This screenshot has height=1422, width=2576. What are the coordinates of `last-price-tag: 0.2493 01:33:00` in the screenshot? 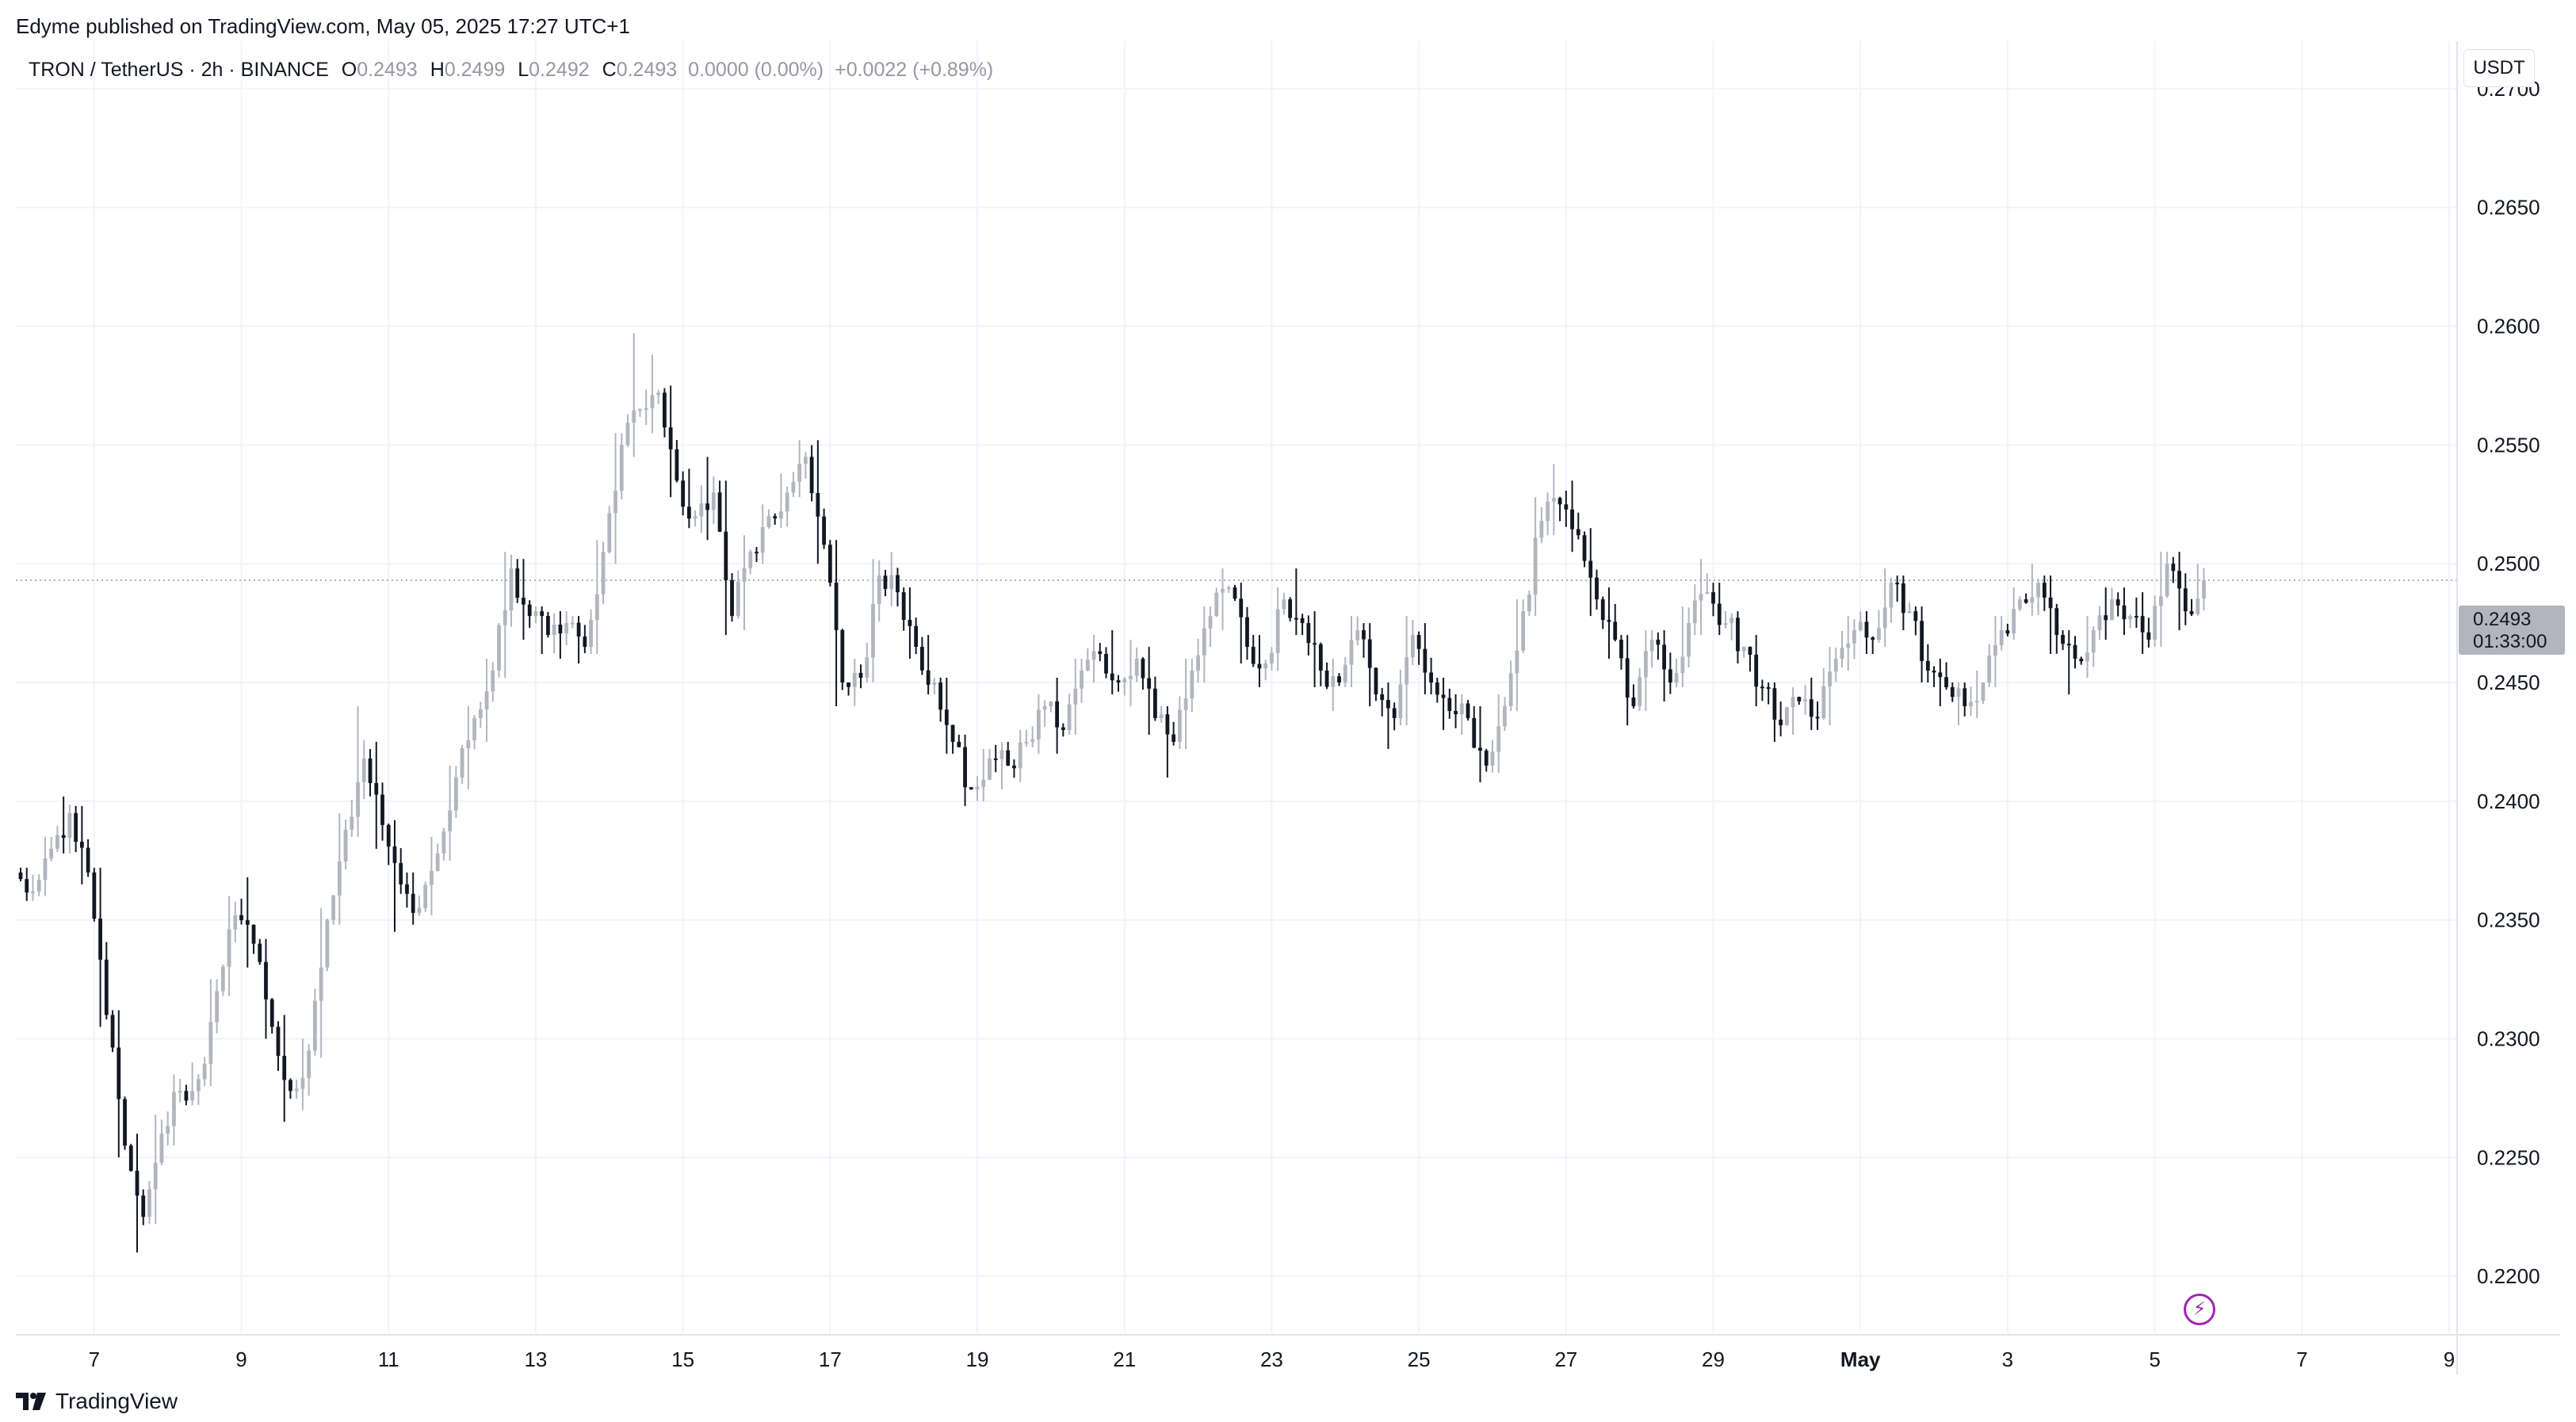 It's located at (2512, 630).